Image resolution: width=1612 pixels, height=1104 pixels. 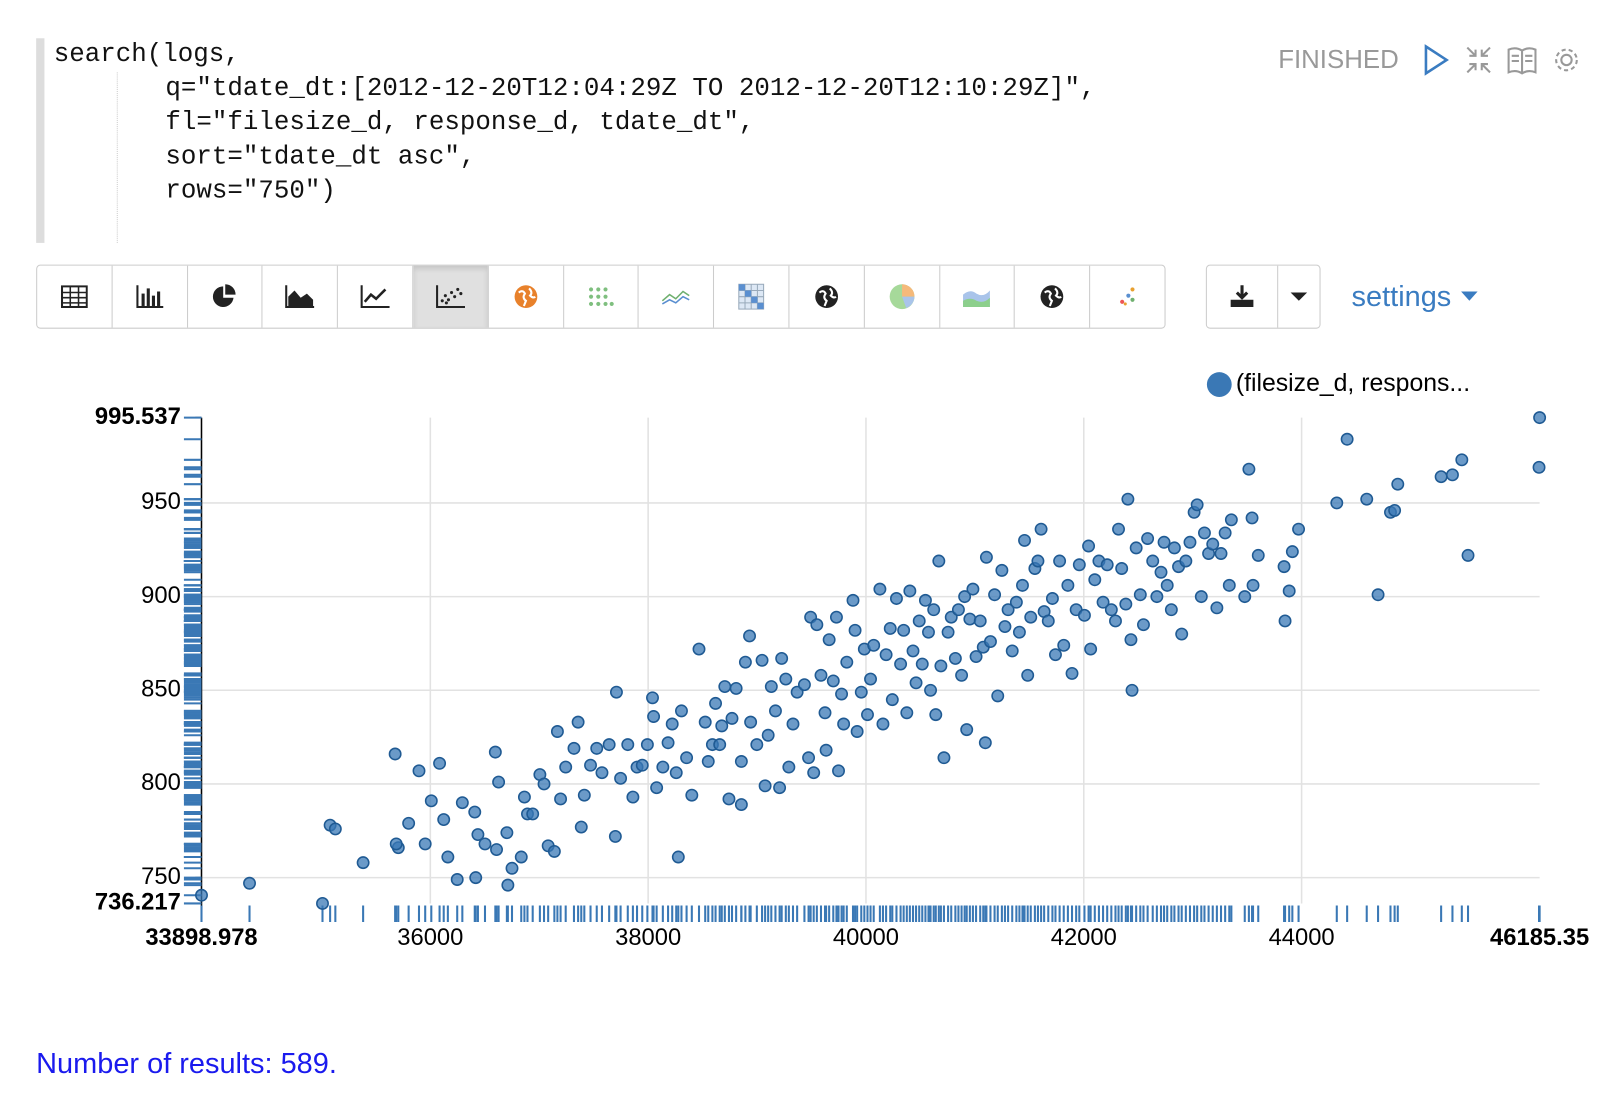 I want to click on y-tick-label: 950, so click(x=161, y=501).